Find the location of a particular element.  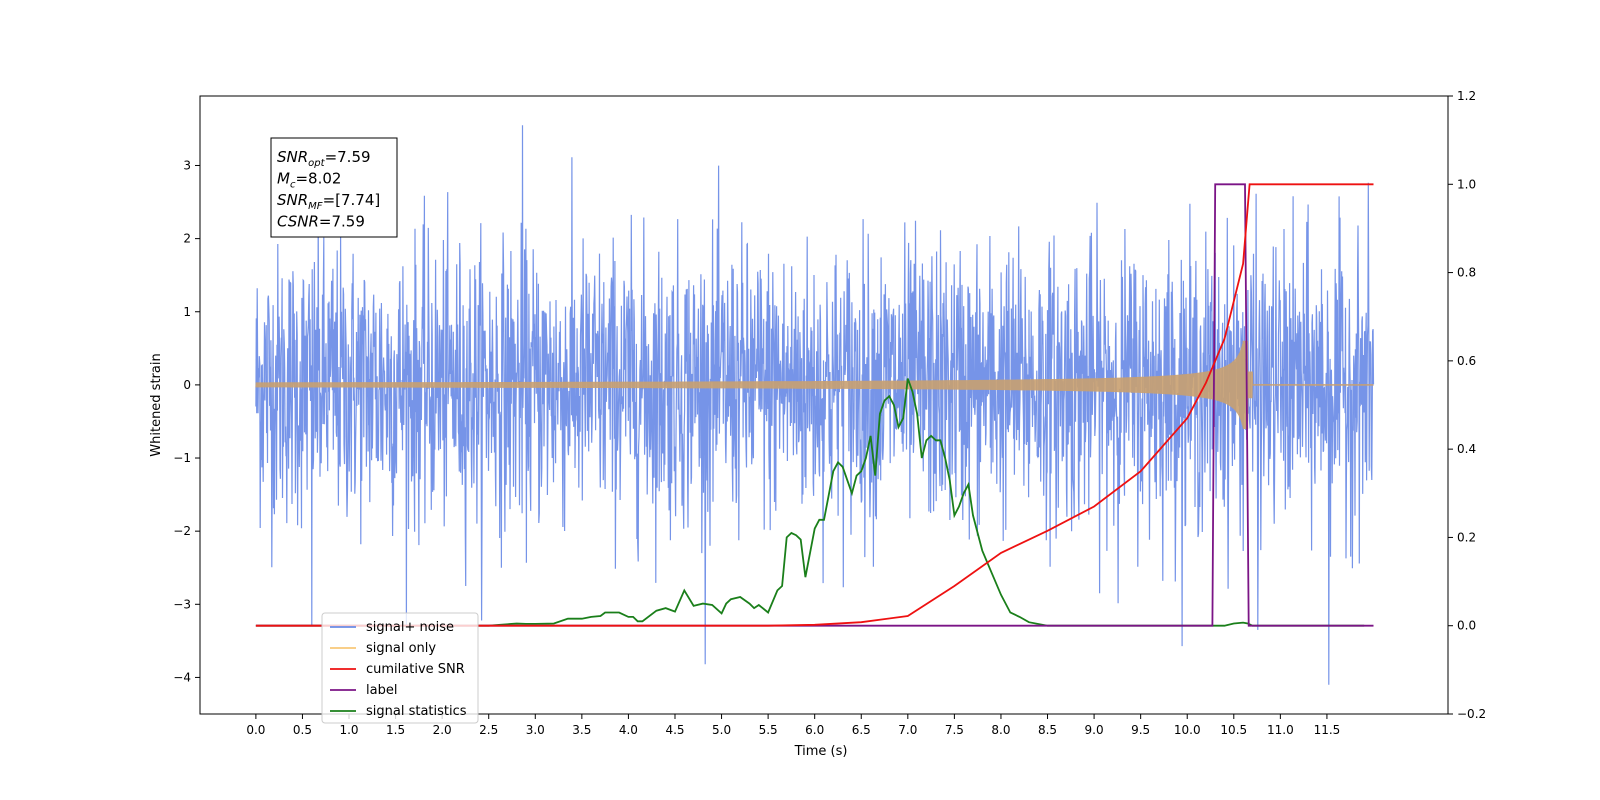

x-tick-label: 7.5 is located at coordinates (954, 730).